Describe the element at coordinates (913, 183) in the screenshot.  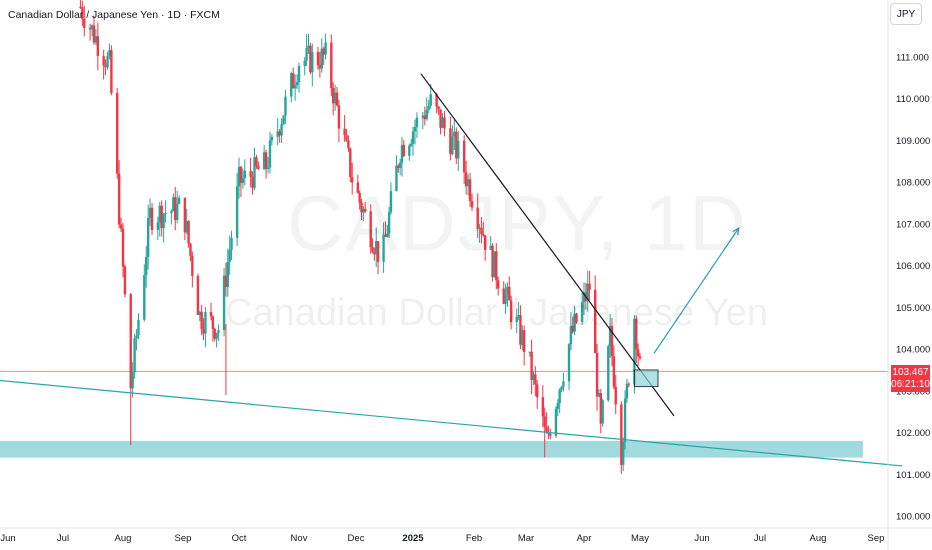
I see `y-tick-label: 108.000` at that location.